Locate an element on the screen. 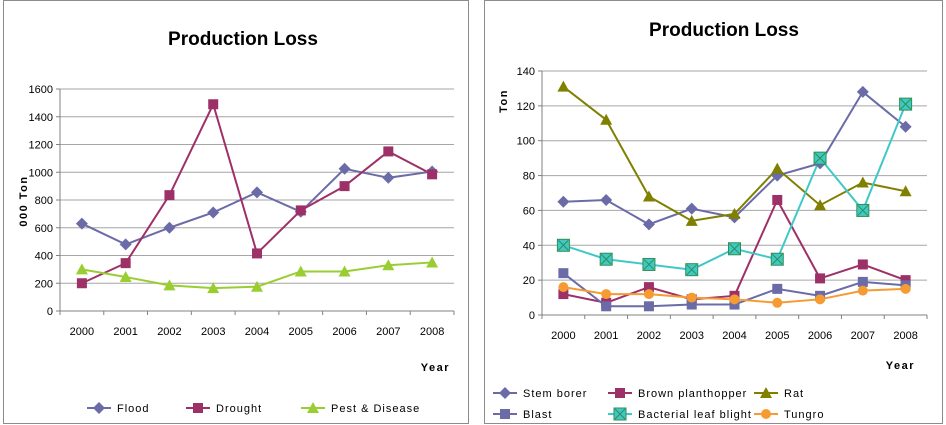  legend-marker-flood is located at coordinates (99, 408).